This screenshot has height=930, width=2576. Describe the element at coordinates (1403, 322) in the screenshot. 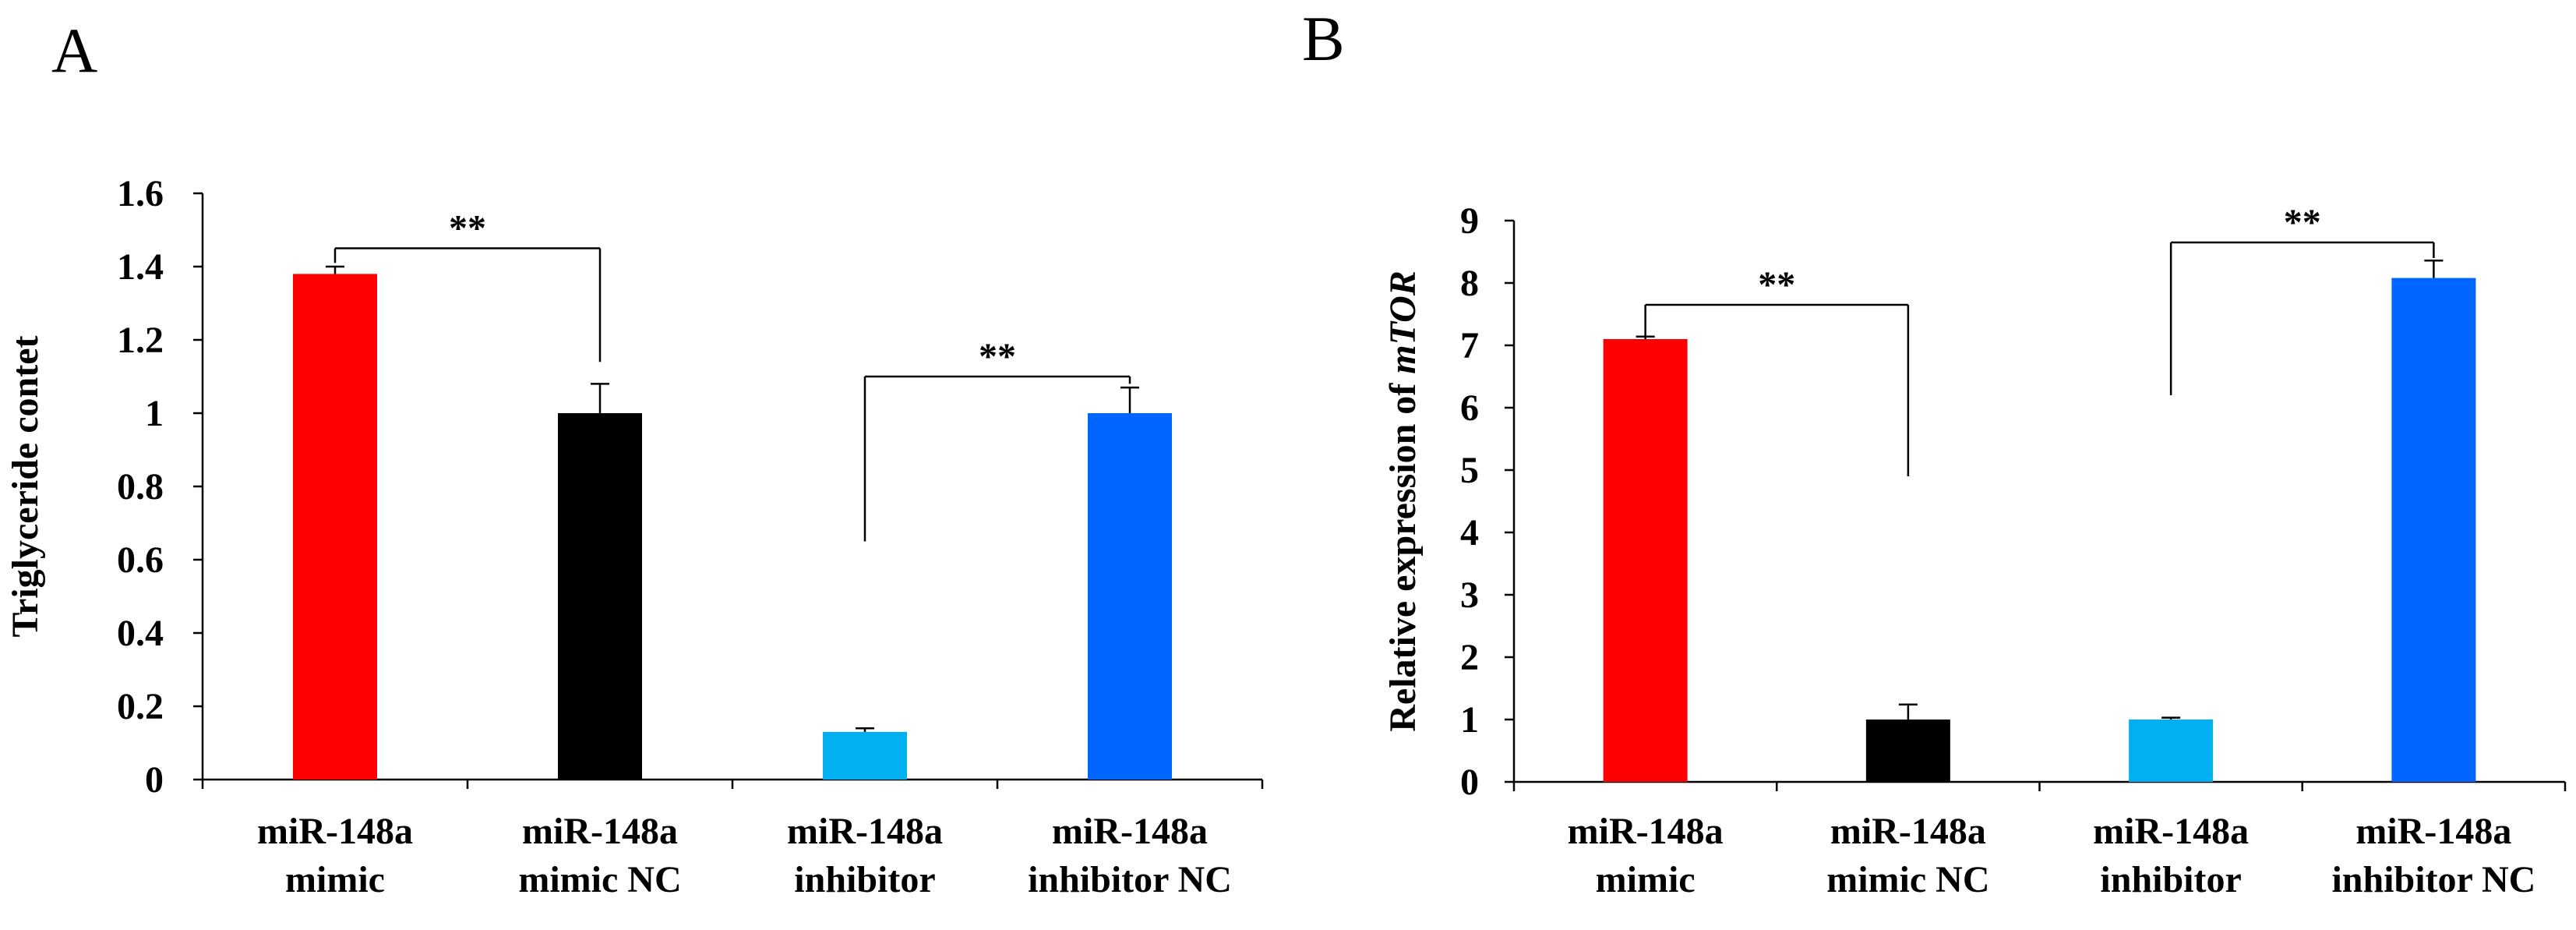

I see `y-axis-label-gene: mTOR` at that location.